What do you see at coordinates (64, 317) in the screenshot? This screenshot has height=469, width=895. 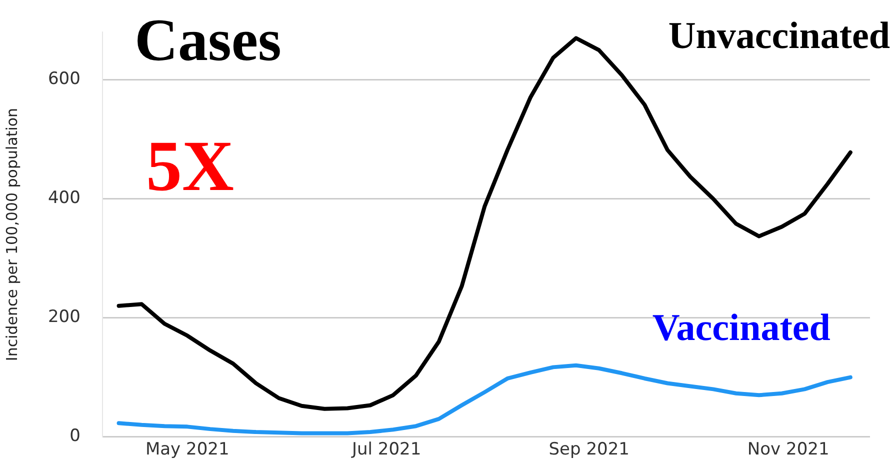 I see `y-tick-label: 200` at bounding box center [64, 317].